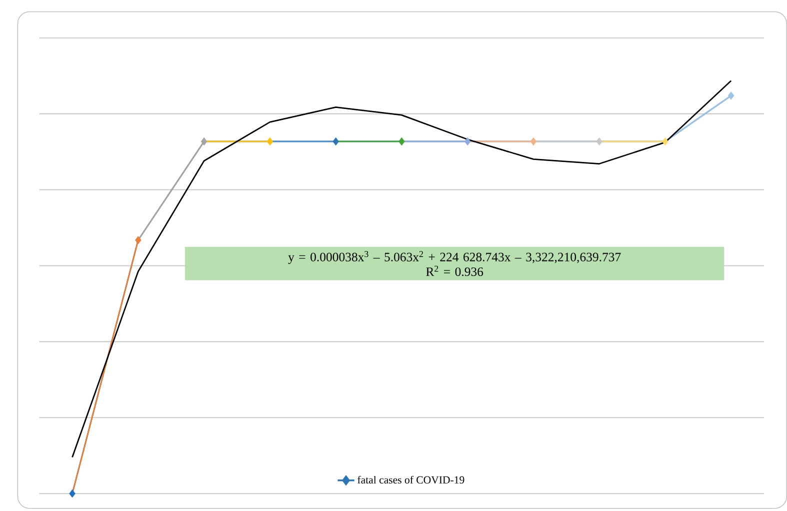 This screenshot has width=787, height=511. I want to click on annotation: y = 0.000038x$^{3}$ – 5.063x$^{2}$ + 224 628.743x – 3,322,210,639.737, so click(454, 257).